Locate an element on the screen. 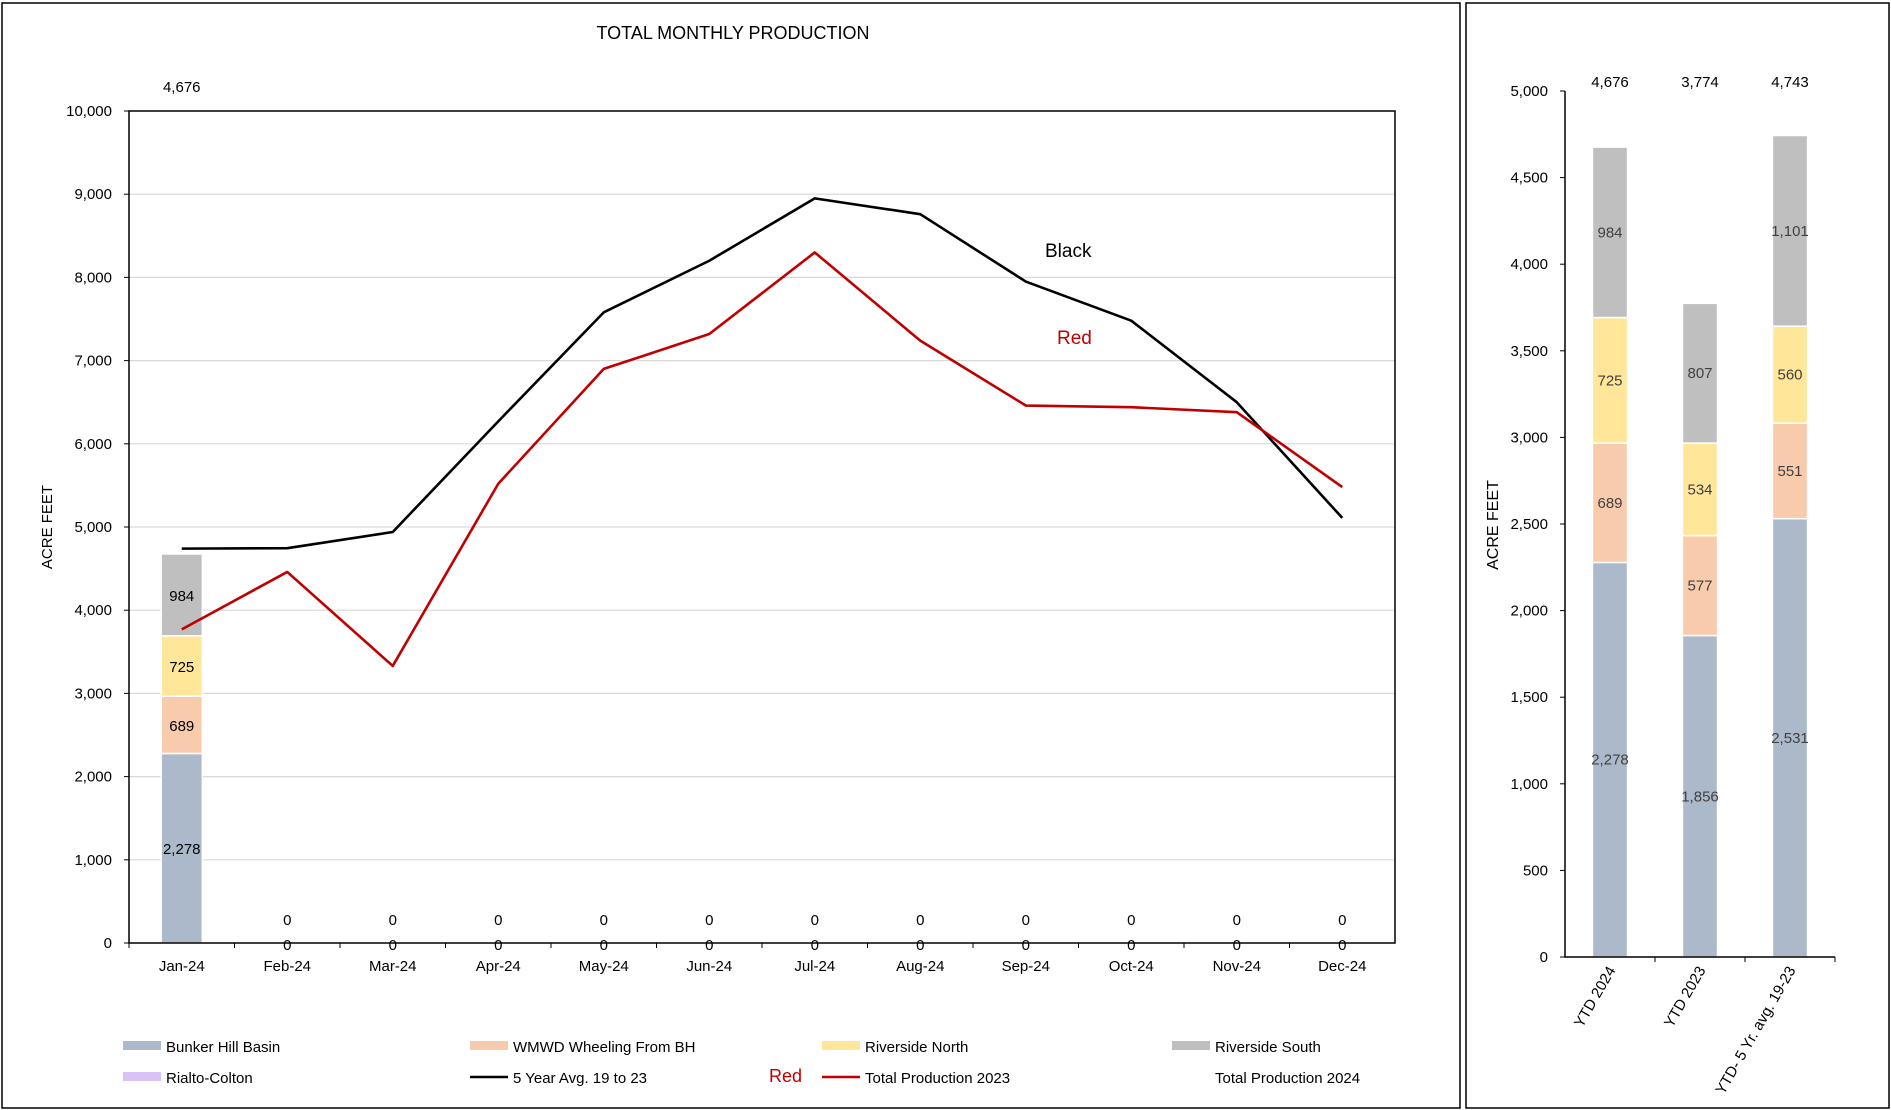 The image size is (1891, 1110). main-y-tick-label: 1,000 is located at coordinates (93, 860).